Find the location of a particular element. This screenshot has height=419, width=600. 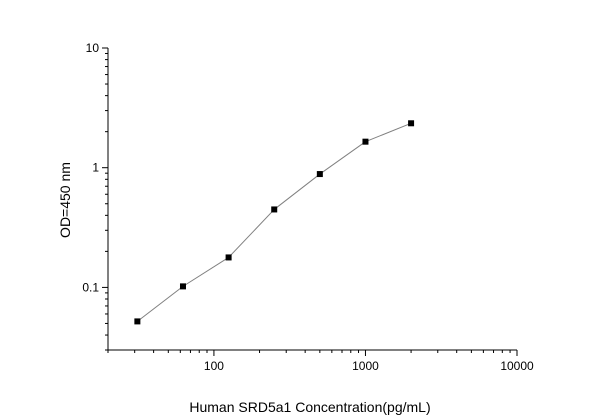

y-tick-label: 1 is located at coordinates (95, 168).